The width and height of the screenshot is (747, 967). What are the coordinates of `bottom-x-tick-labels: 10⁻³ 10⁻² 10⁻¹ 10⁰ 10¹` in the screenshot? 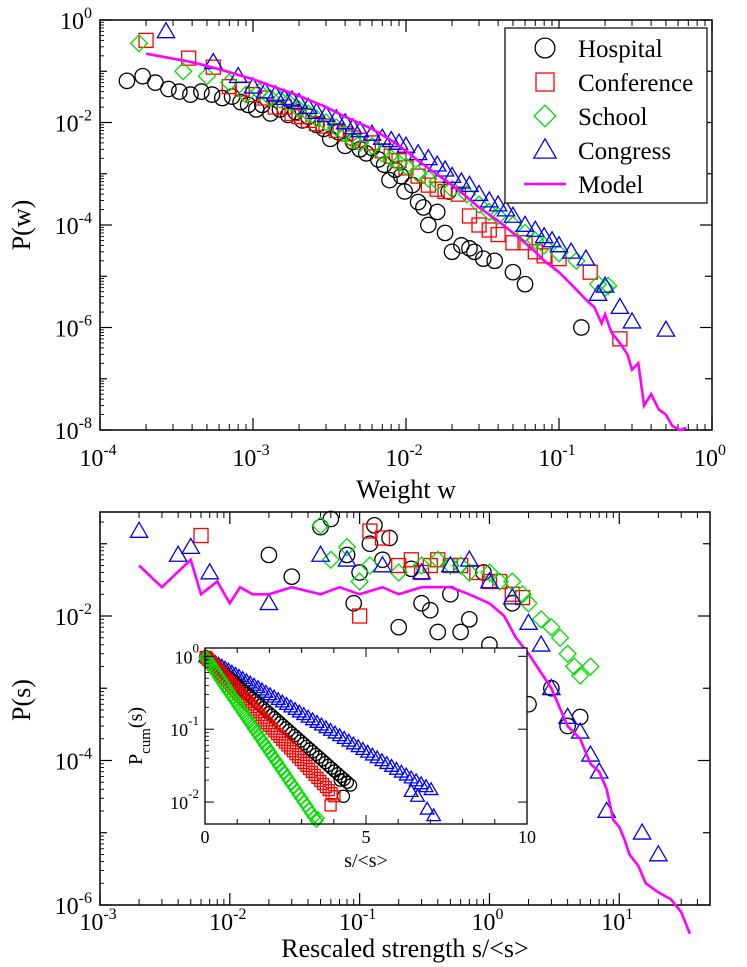 It's located at (356, 921).